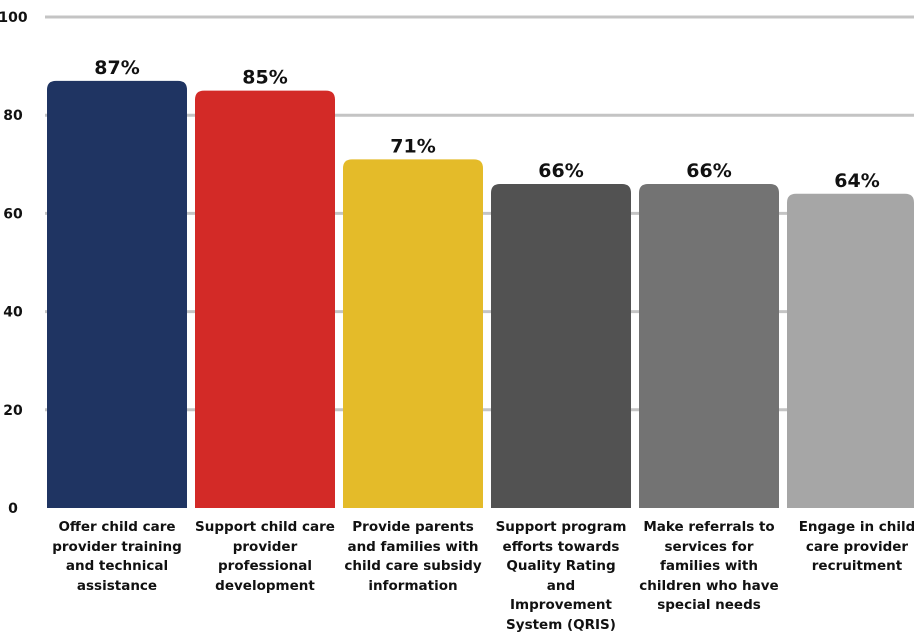 The height and width of the screenshot is (635, 914). Describe the element at coordinates (850, 548) in the screenshot. I see `x-category-label-line: care provider` at that location.